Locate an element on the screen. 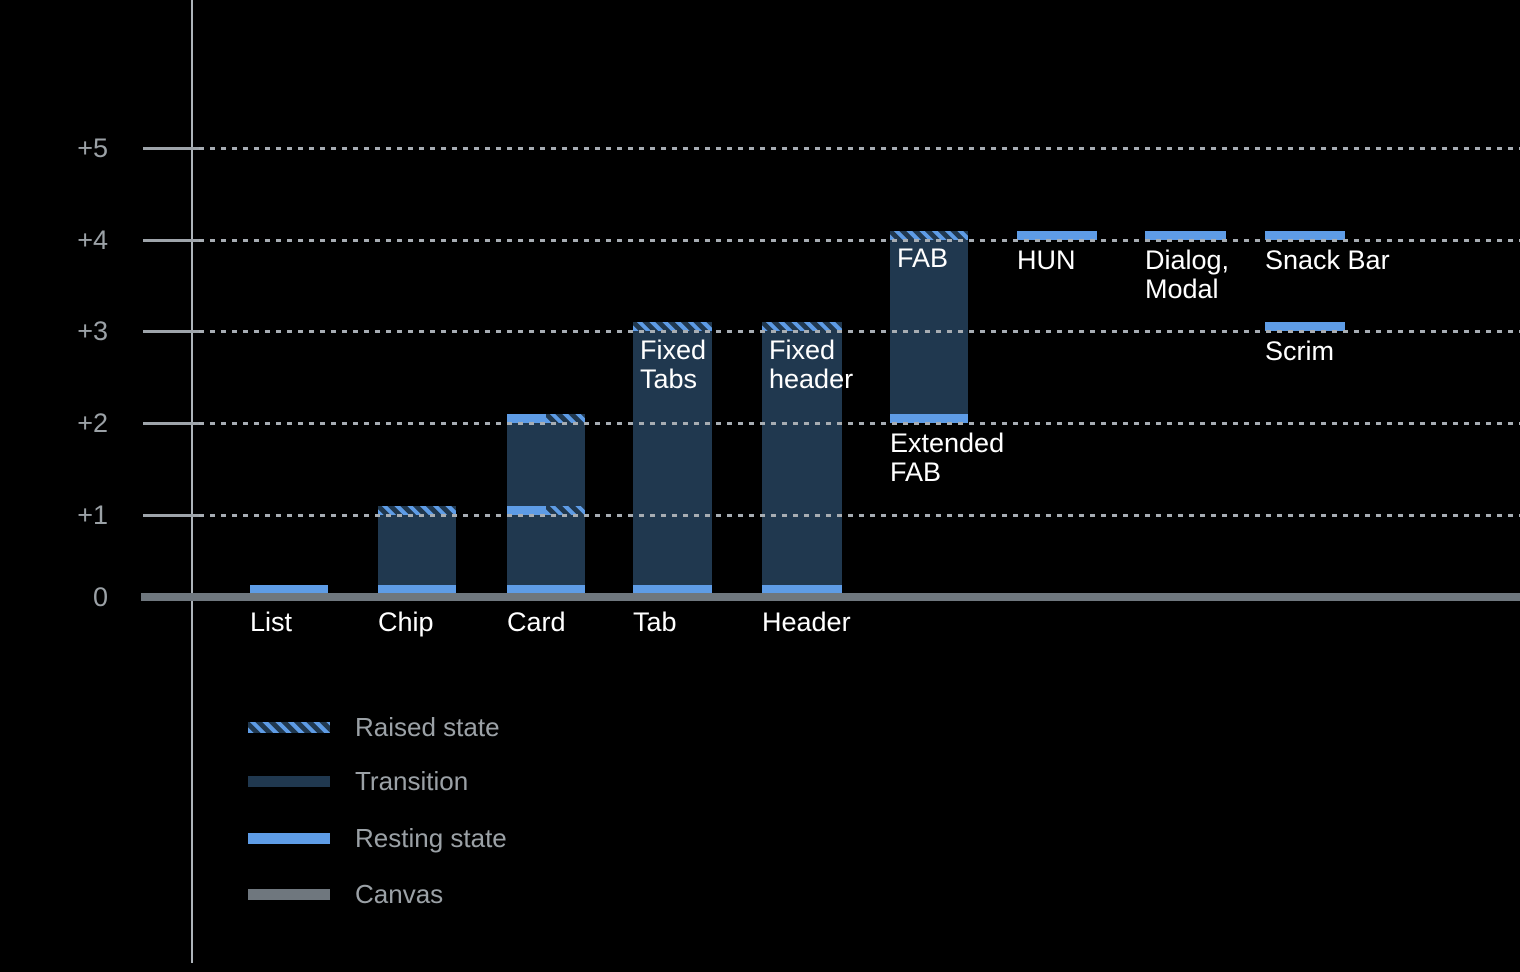 This screenshot has width=1520, height=972. y-axis-line is located at coordinates (192, 481).